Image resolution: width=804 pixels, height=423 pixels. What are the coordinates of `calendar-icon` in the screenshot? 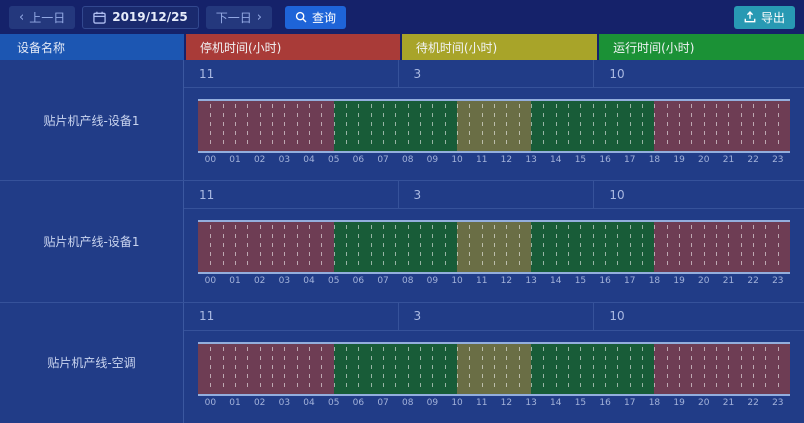 It's located at (99, 17).